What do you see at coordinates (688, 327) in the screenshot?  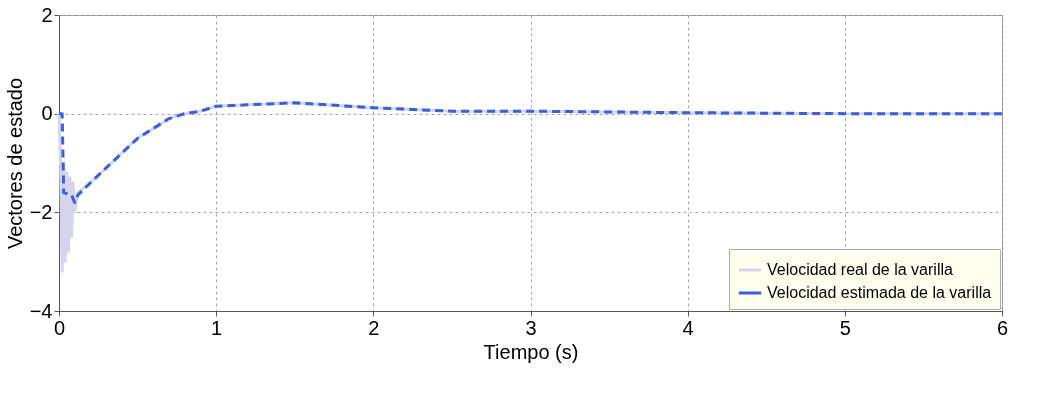 I see `x-tick-label: 4` at bounding box center [688, 327].